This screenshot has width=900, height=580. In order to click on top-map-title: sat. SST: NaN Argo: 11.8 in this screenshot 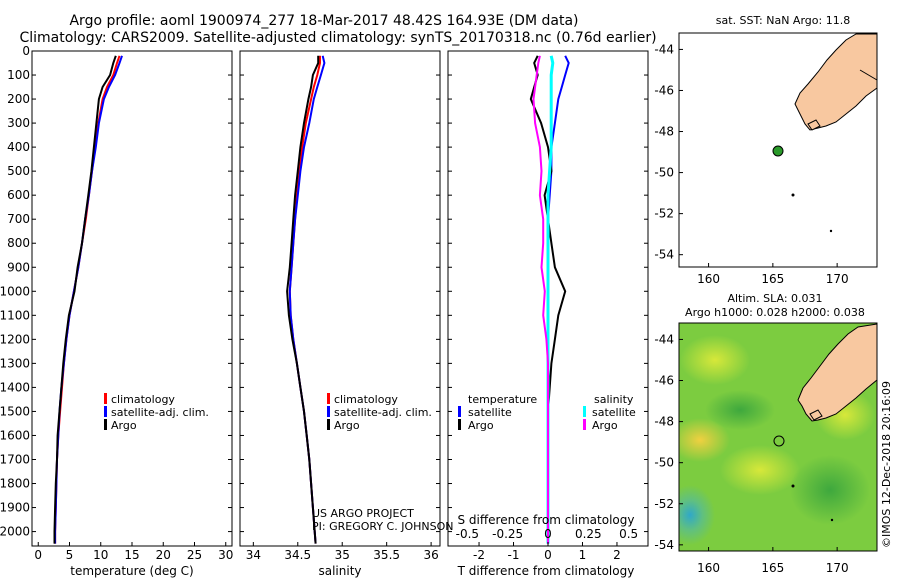, I will do `click(783, 20)`.